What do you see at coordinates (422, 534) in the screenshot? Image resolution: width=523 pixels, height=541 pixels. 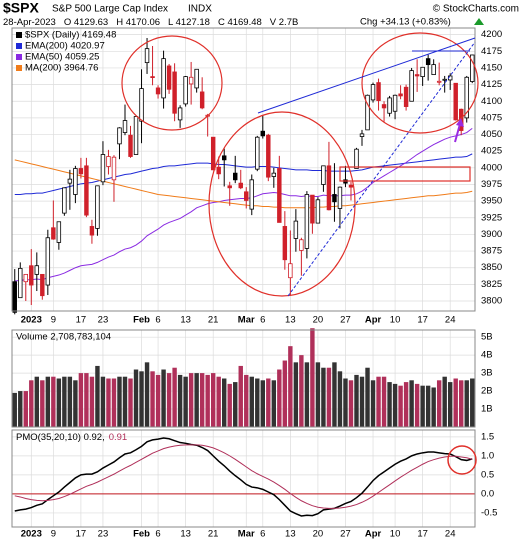 I see `x-tick-label: 17` at bounding box center [422, 534].